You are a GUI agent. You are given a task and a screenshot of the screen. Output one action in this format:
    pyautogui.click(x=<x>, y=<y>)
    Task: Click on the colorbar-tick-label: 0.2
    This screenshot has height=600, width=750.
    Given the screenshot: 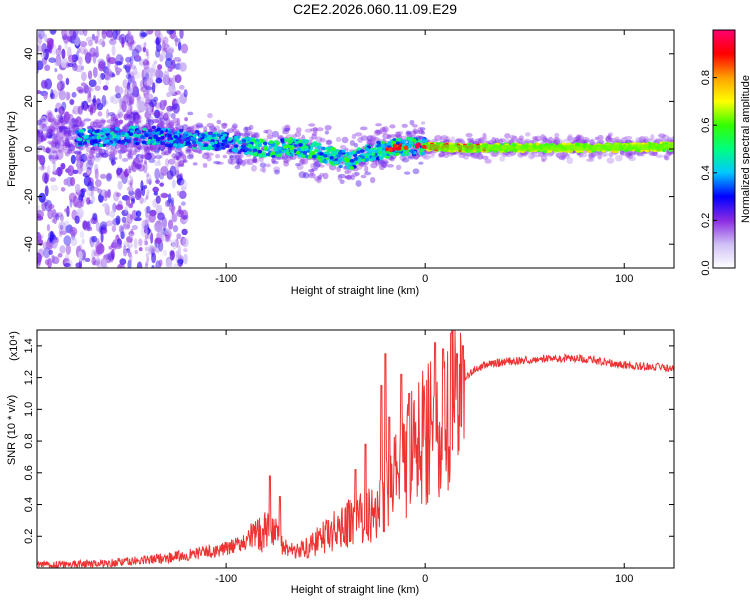 What is the action you would take?
    pyautogui.click(x=706, y=220)
    